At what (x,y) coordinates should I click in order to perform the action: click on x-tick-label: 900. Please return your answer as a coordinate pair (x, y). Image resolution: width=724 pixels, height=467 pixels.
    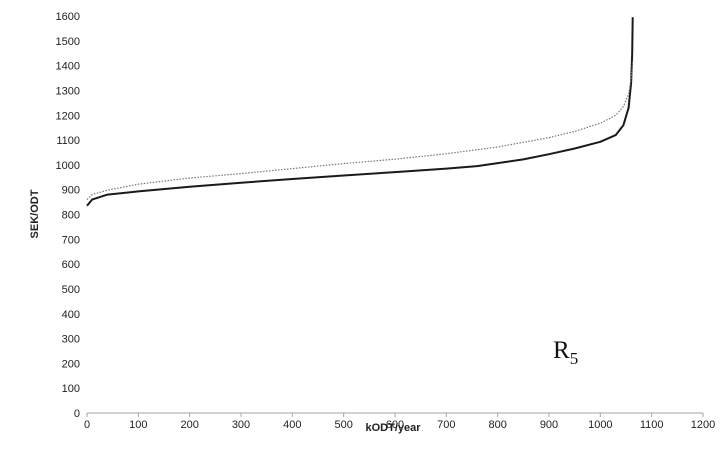
    Looking at the image, I should click on (549, 425).